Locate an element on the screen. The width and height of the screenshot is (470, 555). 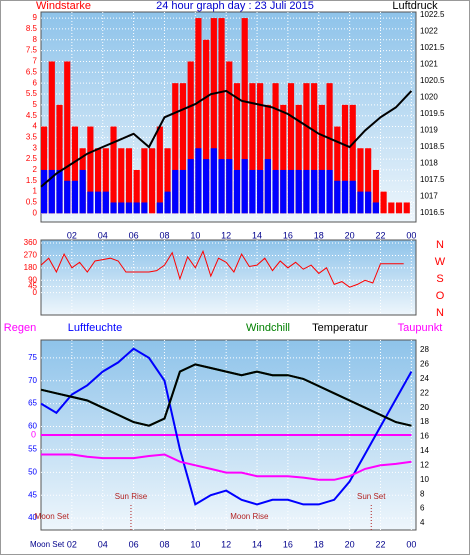
y2-tick-label: 1017 is located at coordinates (429, 196).